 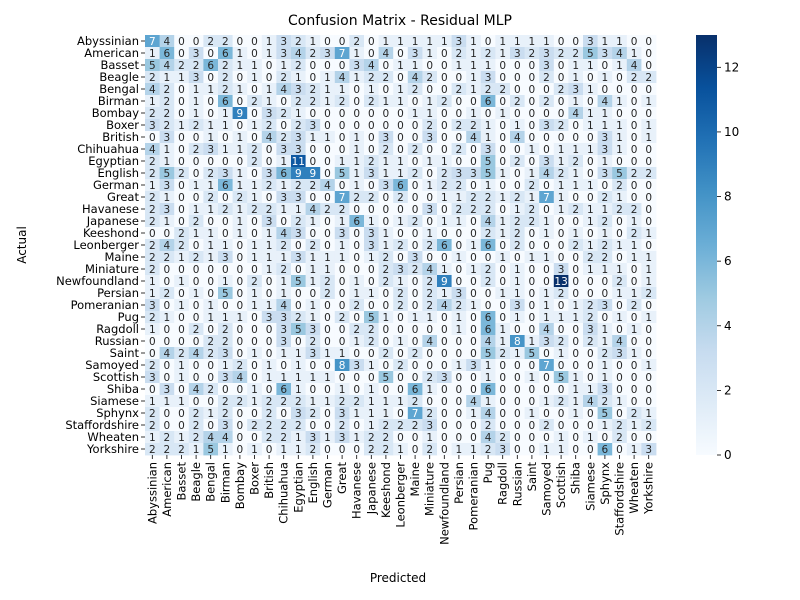 I want to click on cell-value-label: 6, so click(x=225, y=102).